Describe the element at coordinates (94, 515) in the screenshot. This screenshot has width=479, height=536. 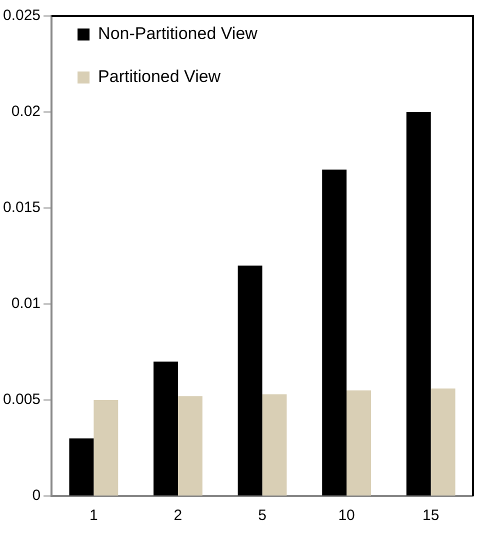
I see `x-tick-label: 1` at that location.